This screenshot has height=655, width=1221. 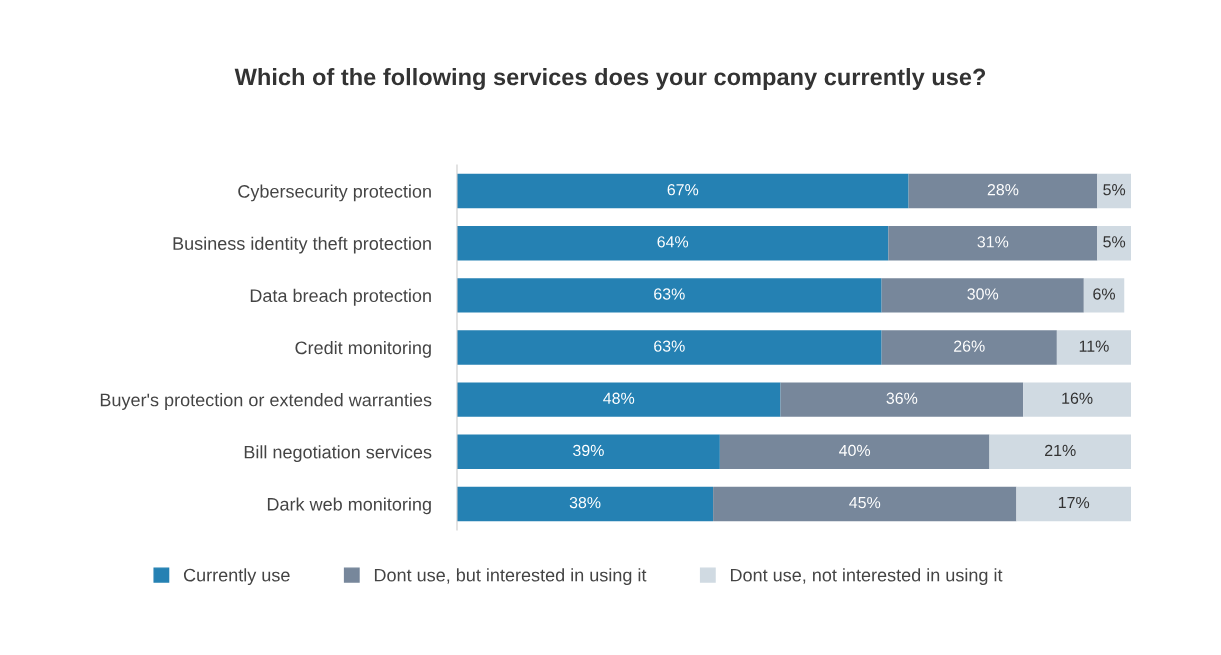 What do you see at coordinates (338, 454) in the screenshot?
I see `y-tick-label: Bill negotiation services` at bounding box center [338, 454].